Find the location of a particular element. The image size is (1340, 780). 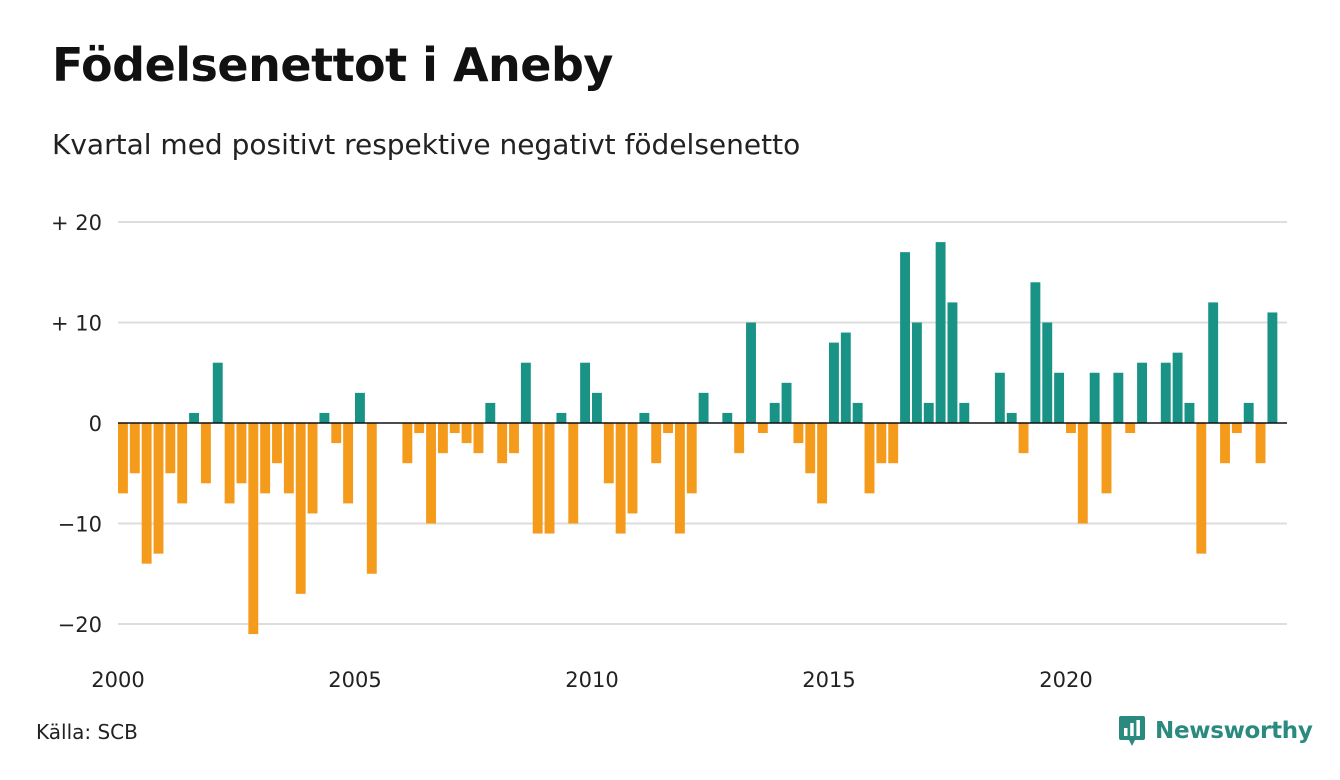

y-tick-label: + 10 is located at coordinates (76, 324).